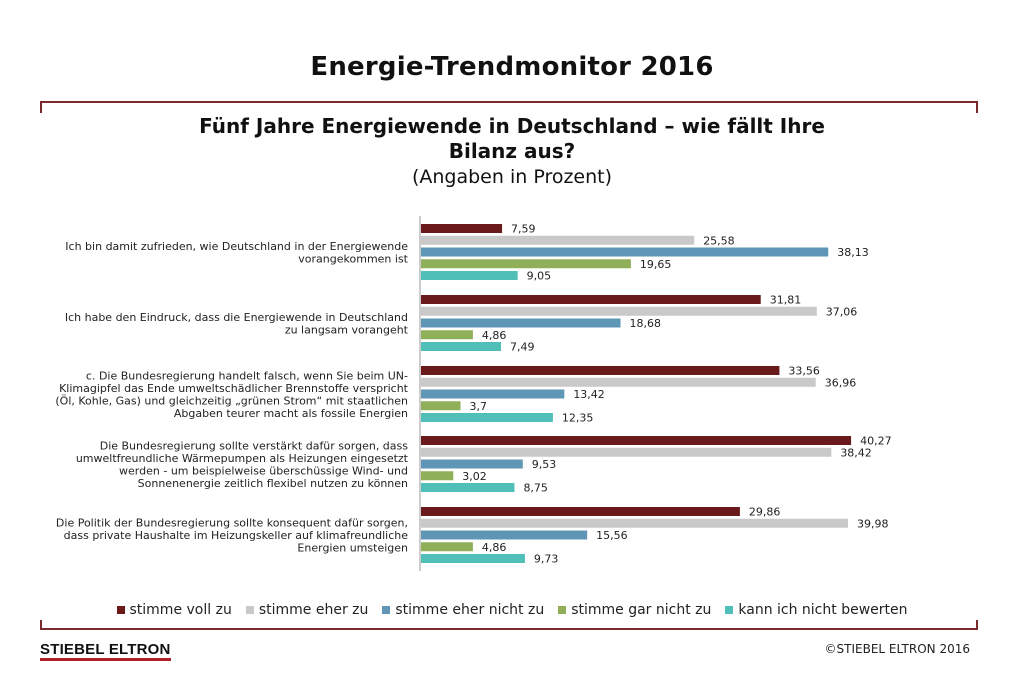 The width and height of the screenshot is (1024, 682). Describe the element at coordinates (313, 610) in the screenshot. I see `legend-label: stimme eher zu` at that location.